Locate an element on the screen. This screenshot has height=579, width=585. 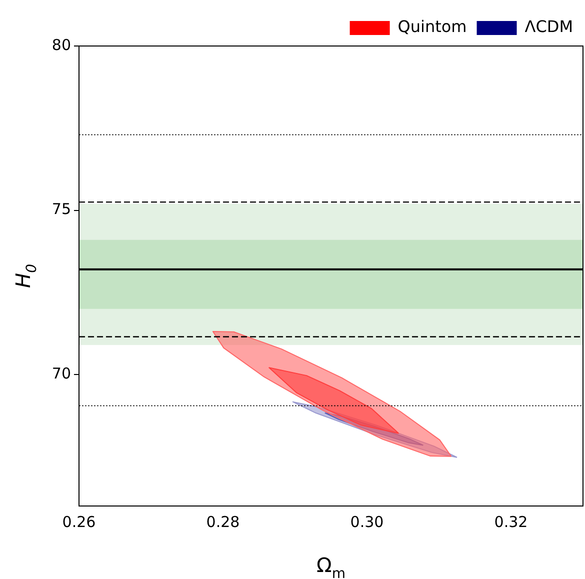
y-axis-title: H0 is located at coordinates (25, 276).